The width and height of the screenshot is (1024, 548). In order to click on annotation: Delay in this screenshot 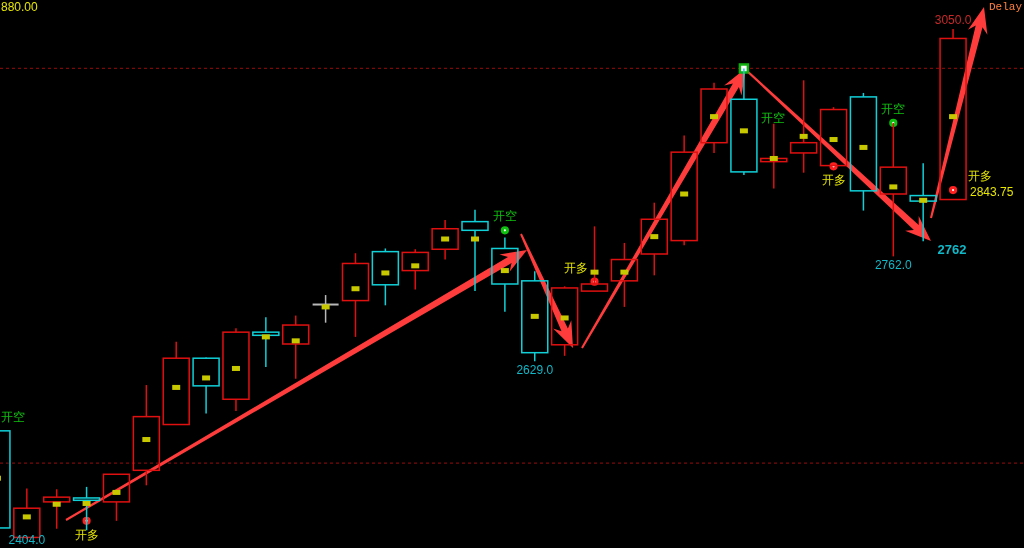, I will do `click(1005, 7)`.